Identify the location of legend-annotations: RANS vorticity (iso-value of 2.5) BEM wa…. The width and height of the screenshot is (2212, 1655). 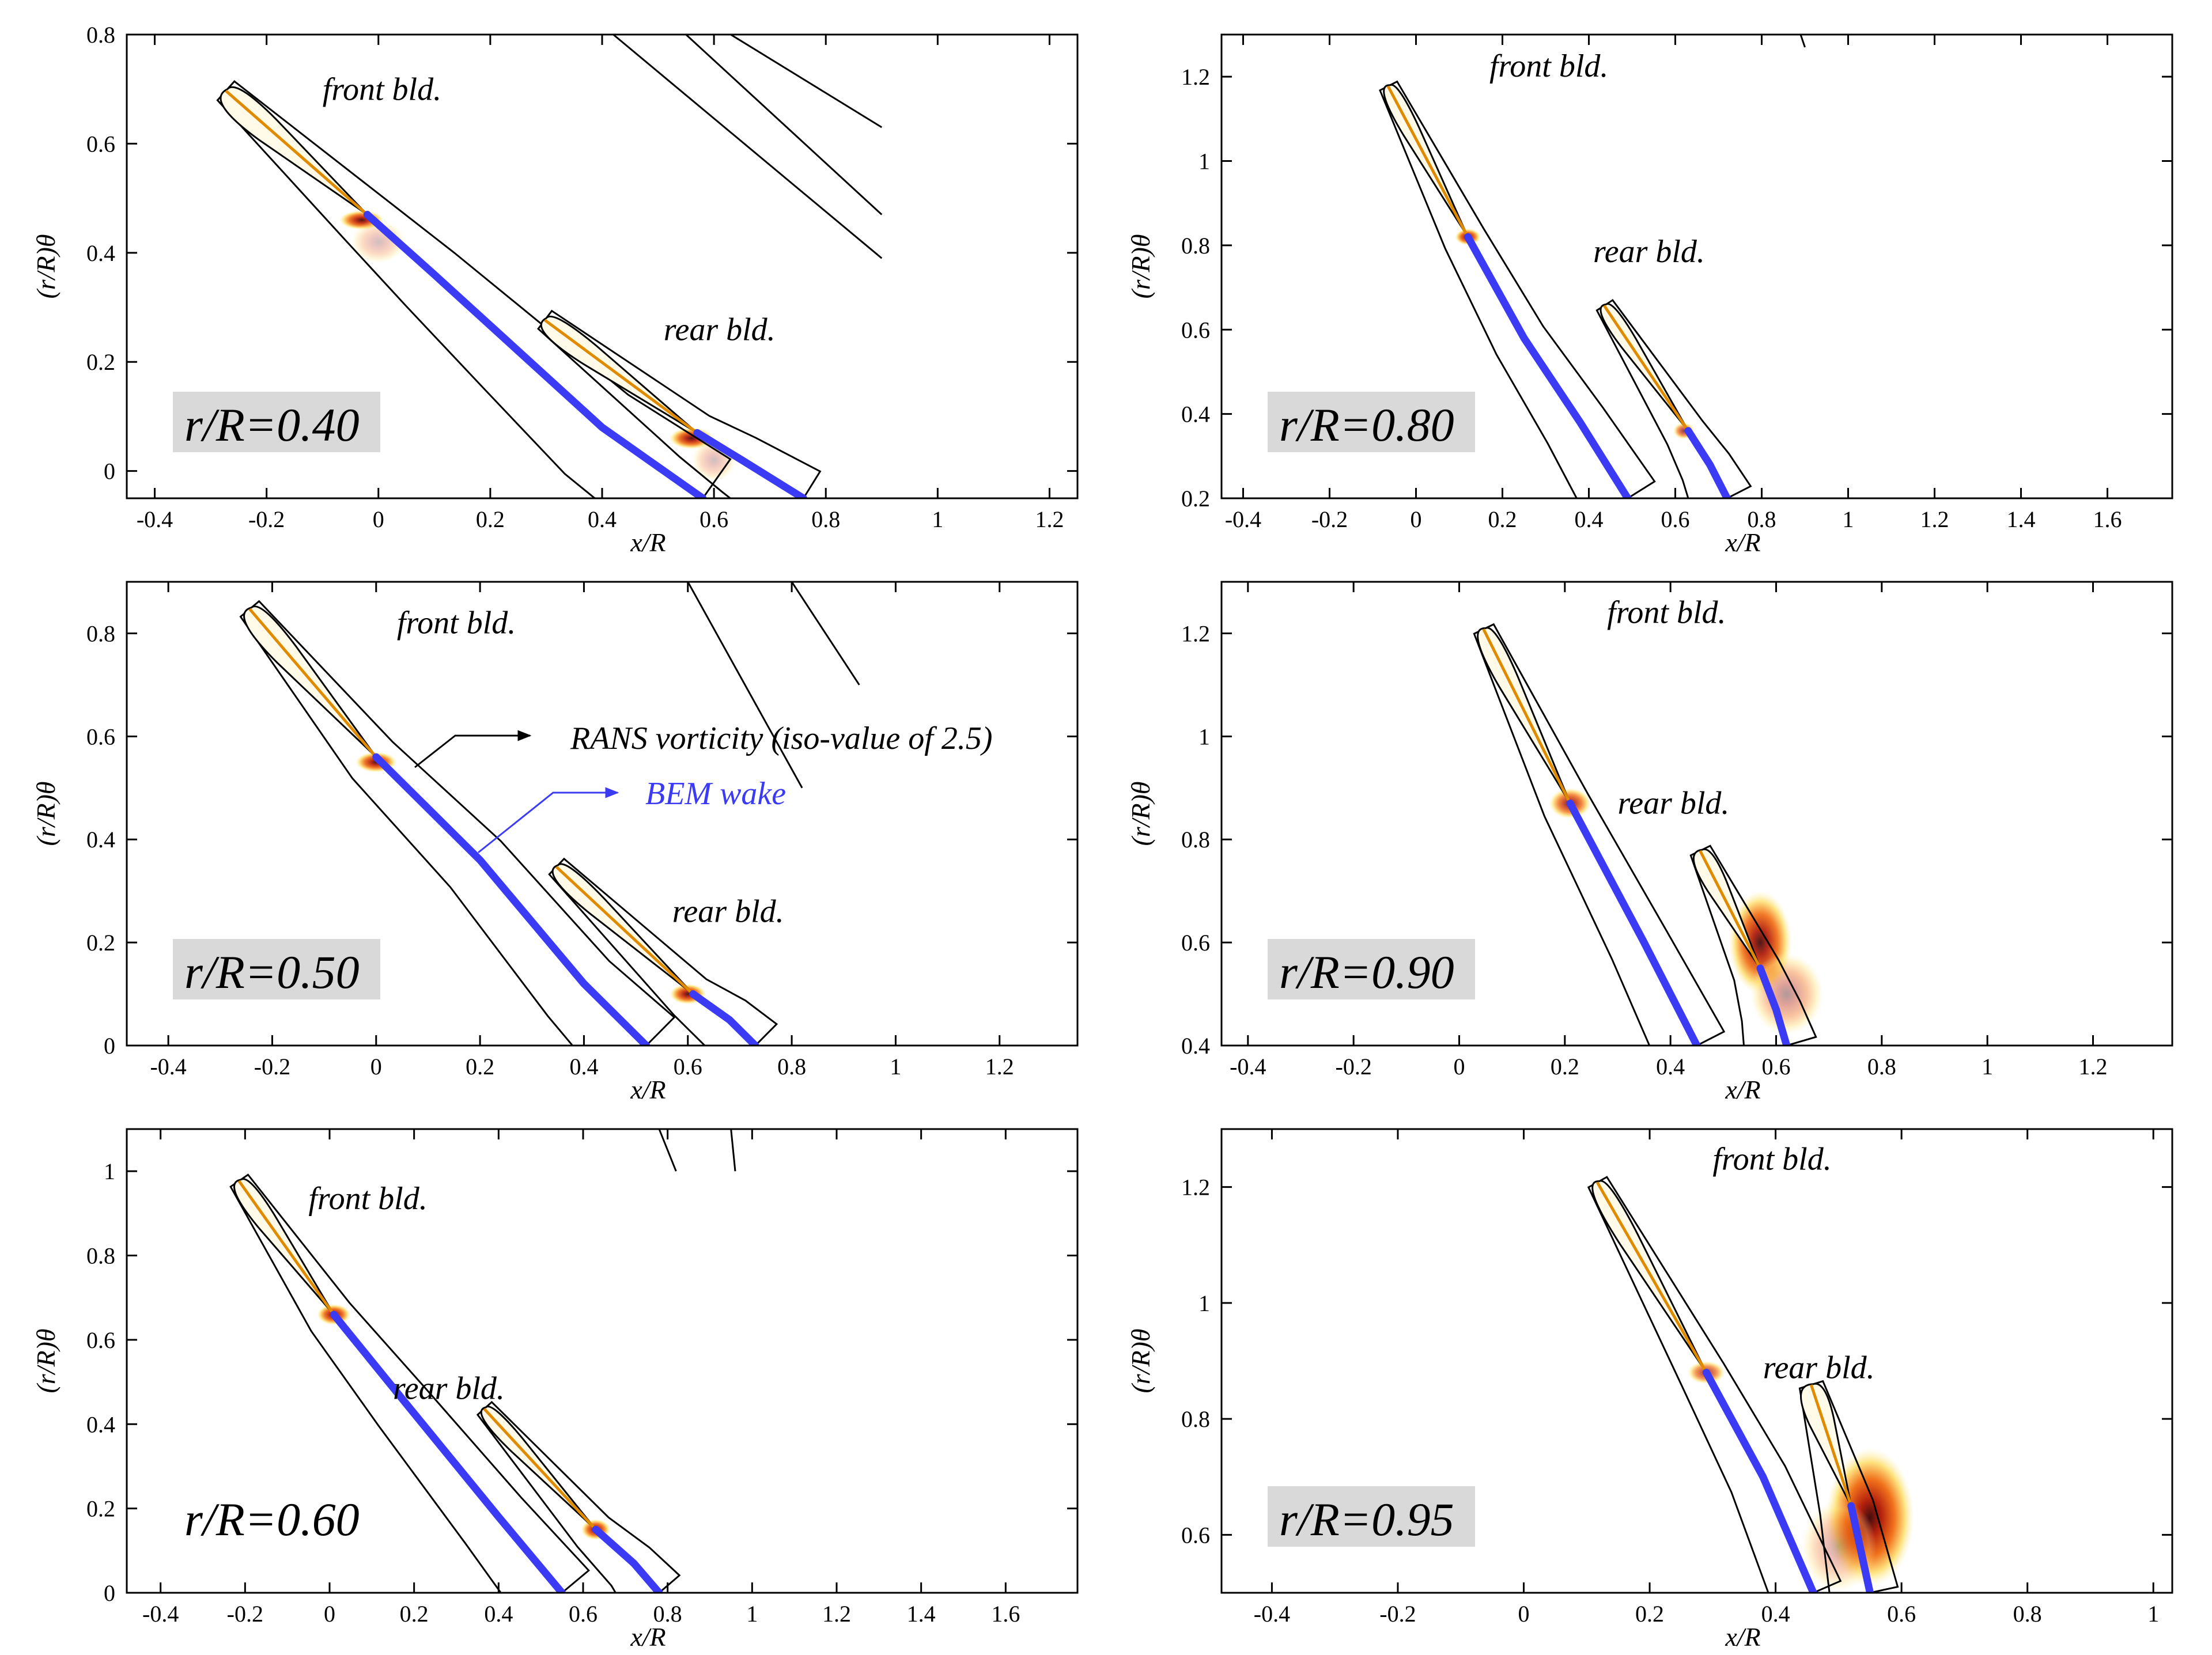
(703, 787).